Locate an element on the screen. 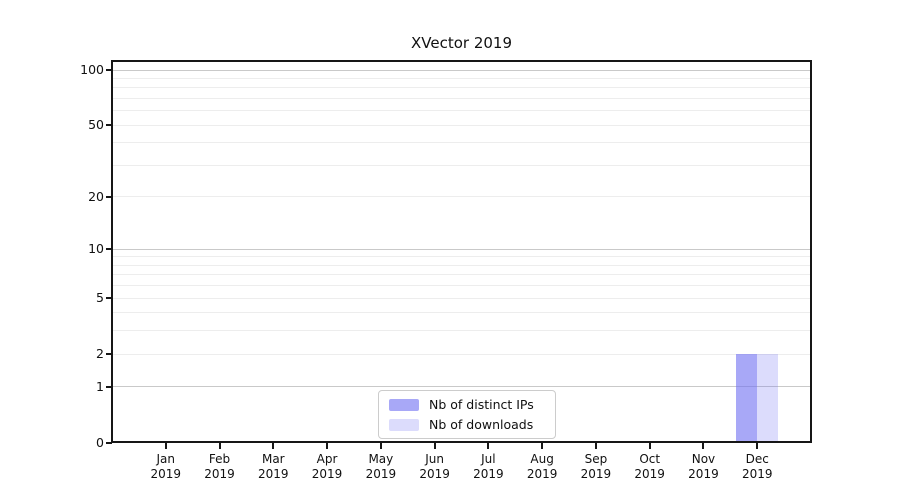 Image resolution: width=900 pixels, height=500 pixels. x-tick-month: Jul is located at coordinates (488, 459).